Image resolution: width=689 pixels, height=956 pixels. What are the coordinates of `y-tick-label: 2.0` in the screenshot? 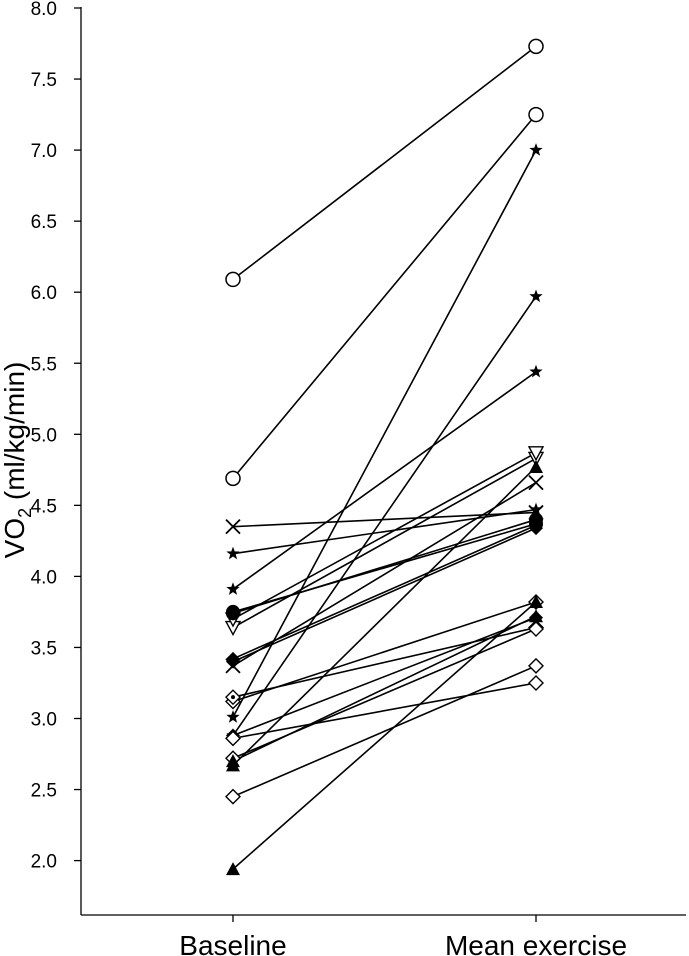 It's located at (44, 862).